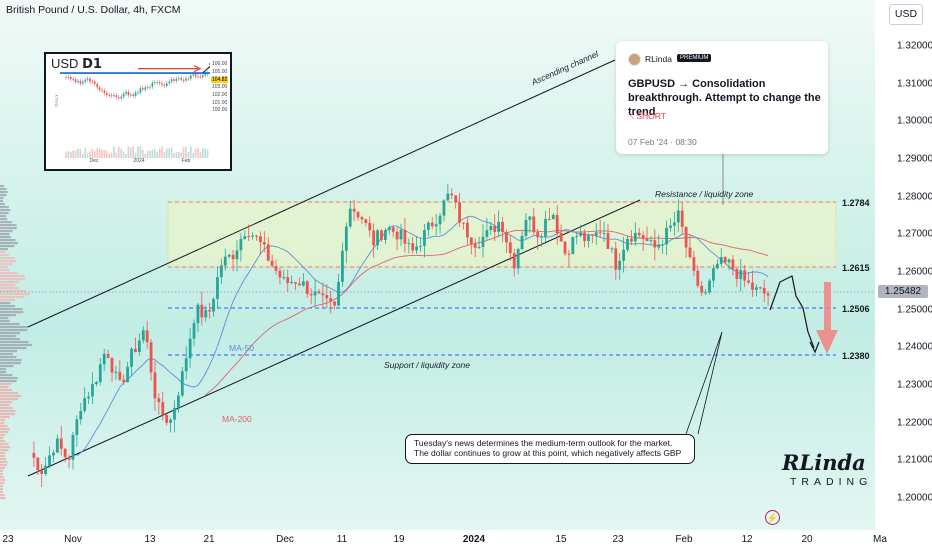 This screenshot has height=550, width=932. Describe the element at coordinates (906, 14) in the screenshot. I see `currency-button: USD` at that location.